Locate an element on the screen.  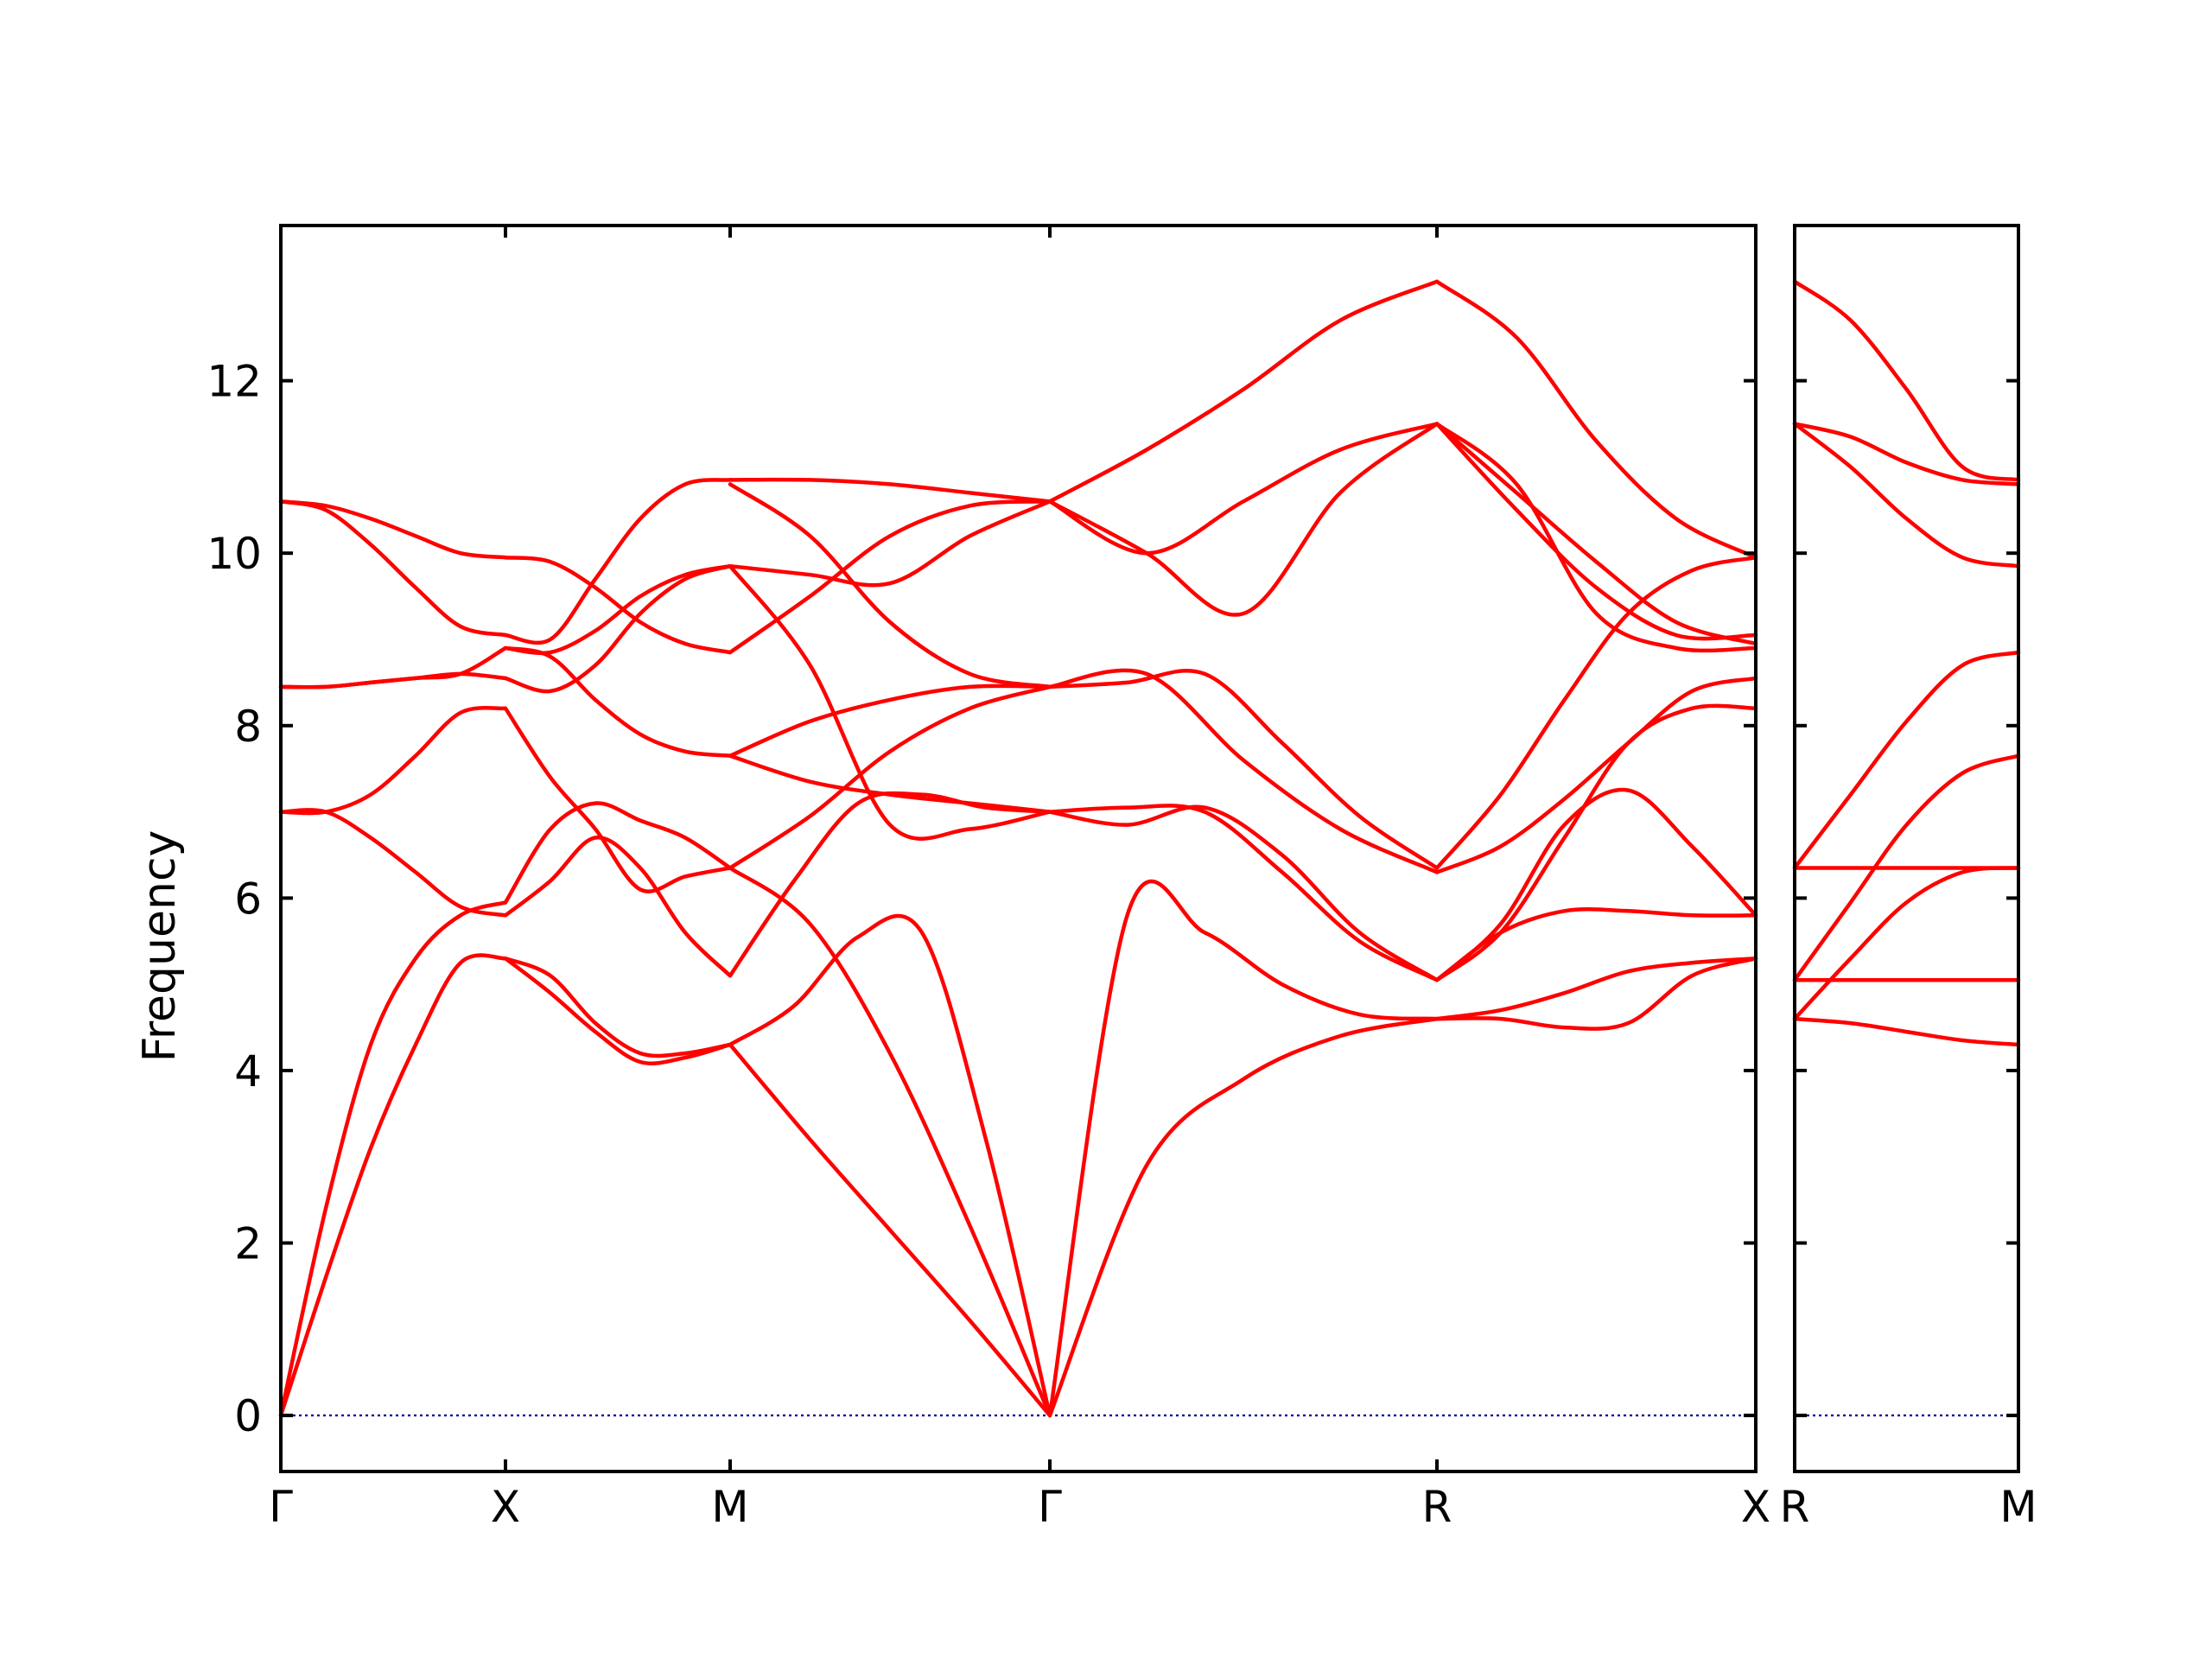
plot-frame is located at coordinates (1906, 848).